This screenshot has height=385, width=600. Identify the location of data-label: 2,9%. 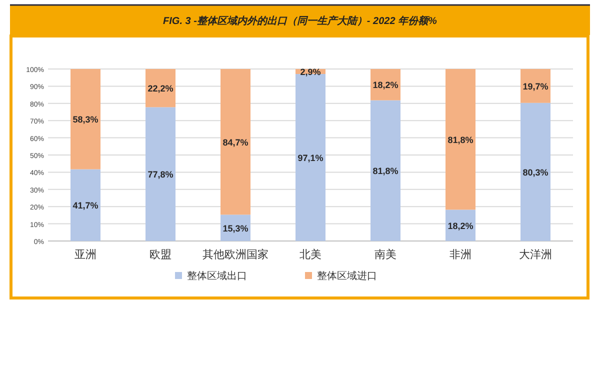
(310, 71).